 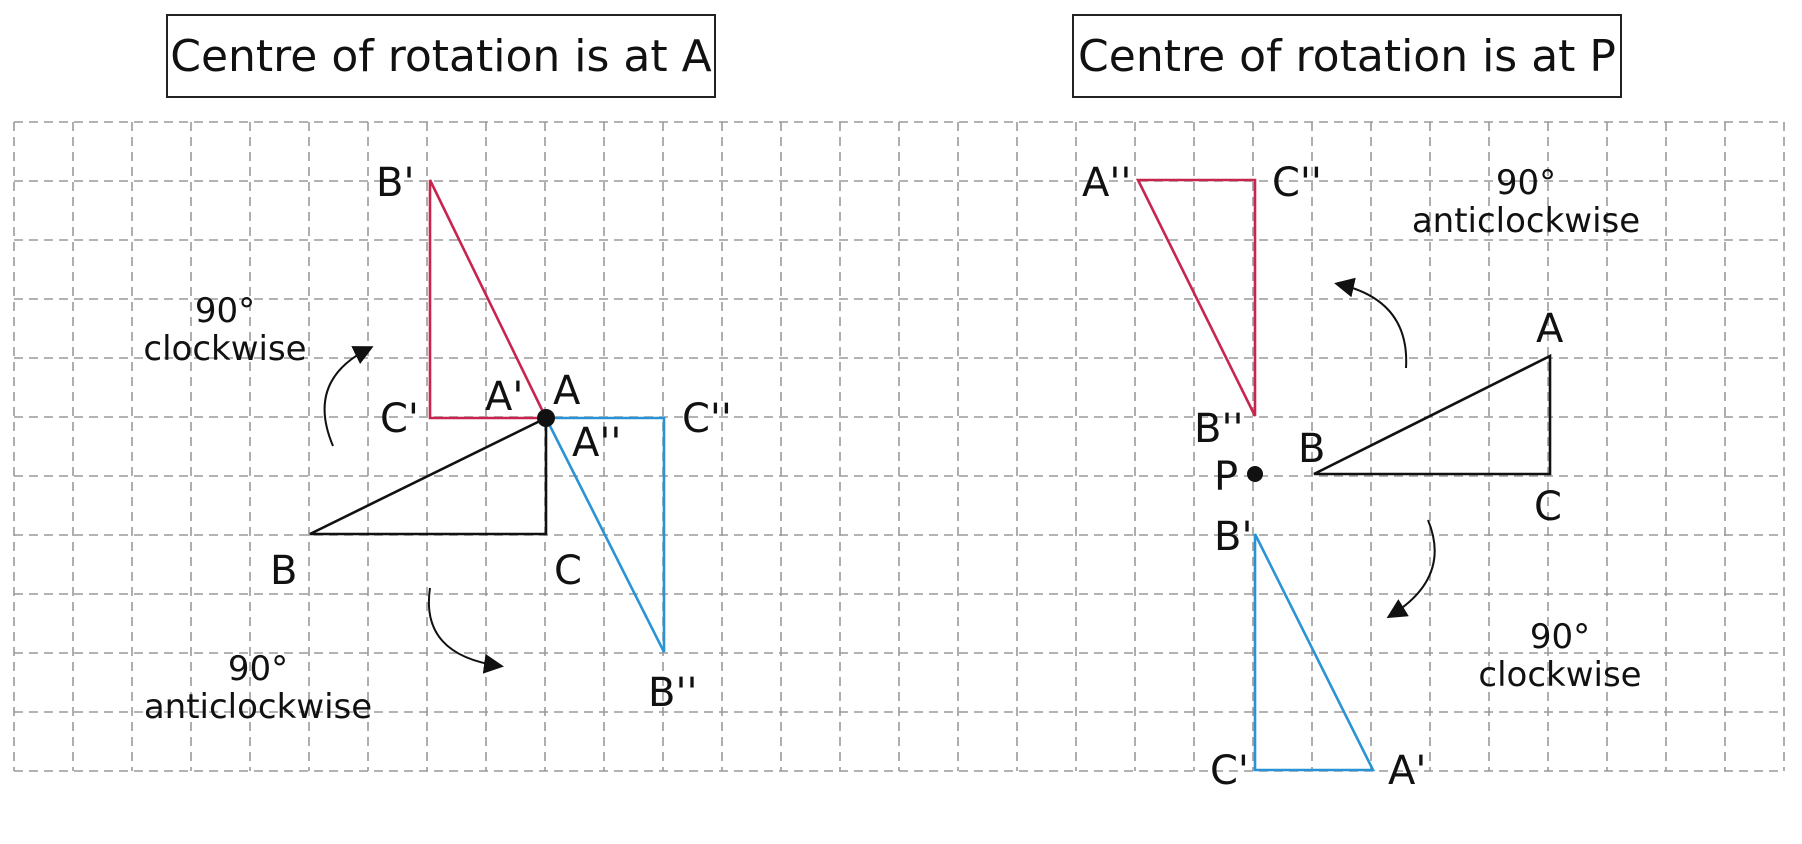 What do you see at coordinates (1559, 675) in the screenshot?
I see `right-note-clockwise-word: clockwise` at bounding box center [1559, 675].